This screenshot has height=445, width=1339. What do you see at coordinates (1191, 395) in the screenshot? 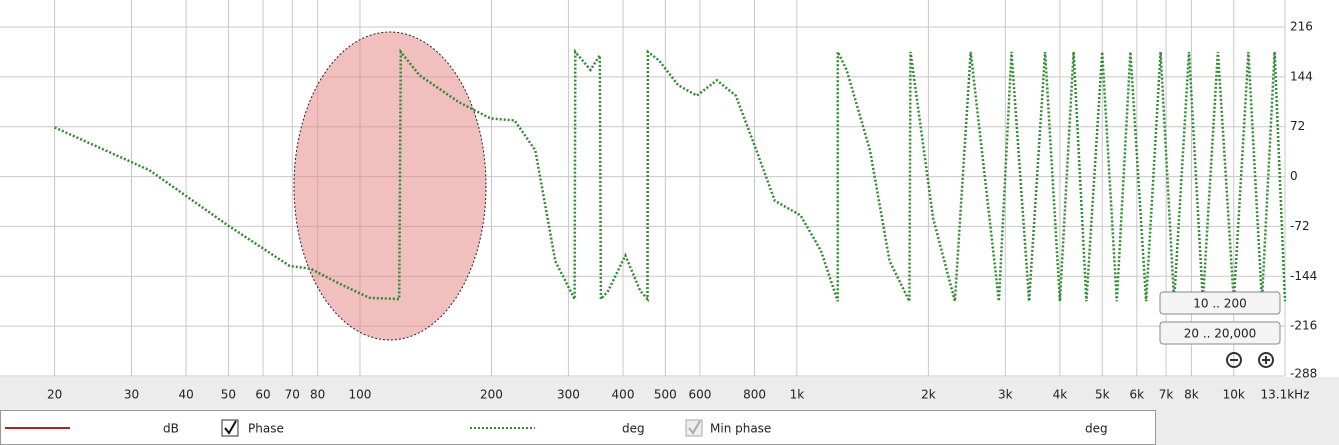
I see `x-tick-label: 8k` at bounding box center [1191, 395].